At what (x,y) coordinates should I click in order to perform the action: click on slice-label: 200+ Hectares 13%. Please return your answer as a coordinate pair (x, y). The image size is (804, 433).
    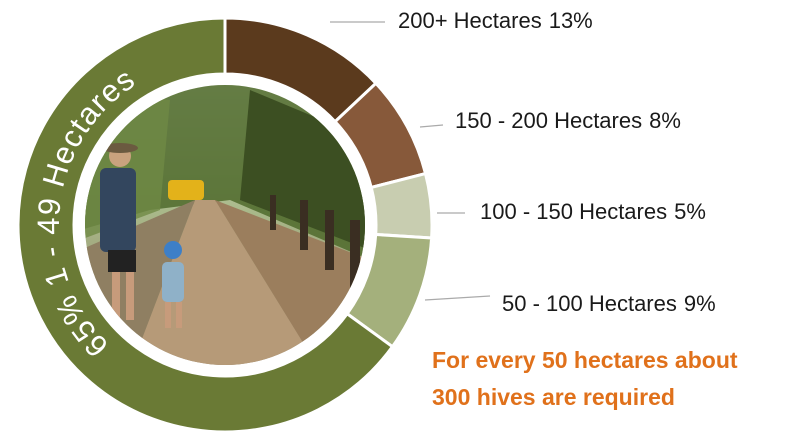
    Looking at the image, I should click on (495, 20).